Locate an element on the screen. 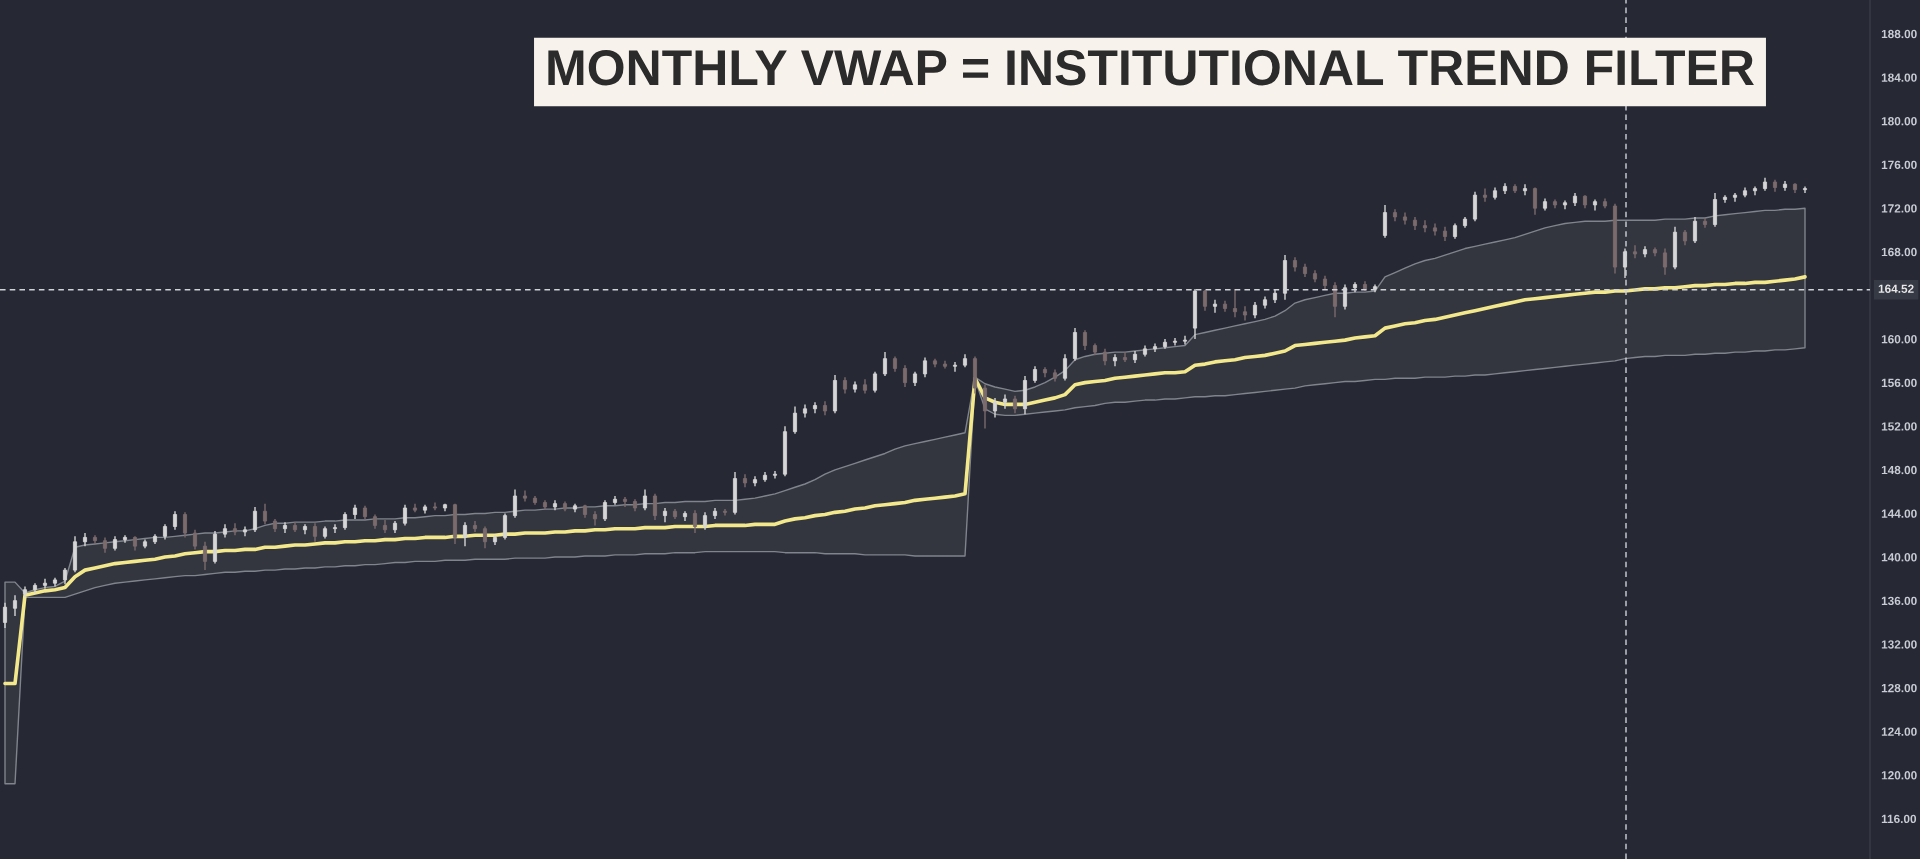 The width and height of the screenshot is (1920, 859). y-tick-label: 144.00 is located at coordinates (1899, 513).